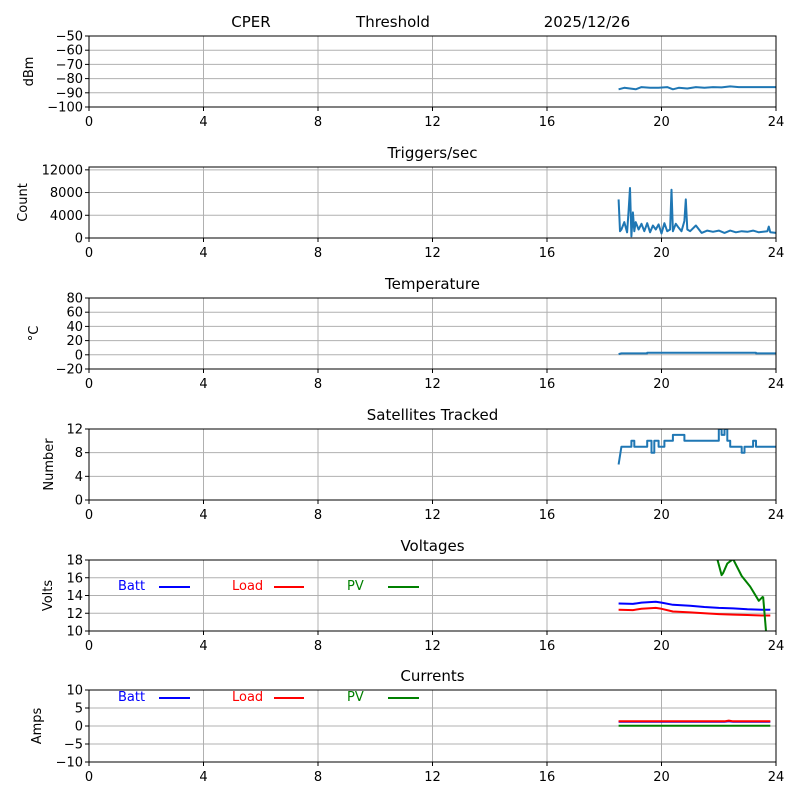 The image size is (800, 800). I want to click on y-tick-label: −90, so click(69, 93).